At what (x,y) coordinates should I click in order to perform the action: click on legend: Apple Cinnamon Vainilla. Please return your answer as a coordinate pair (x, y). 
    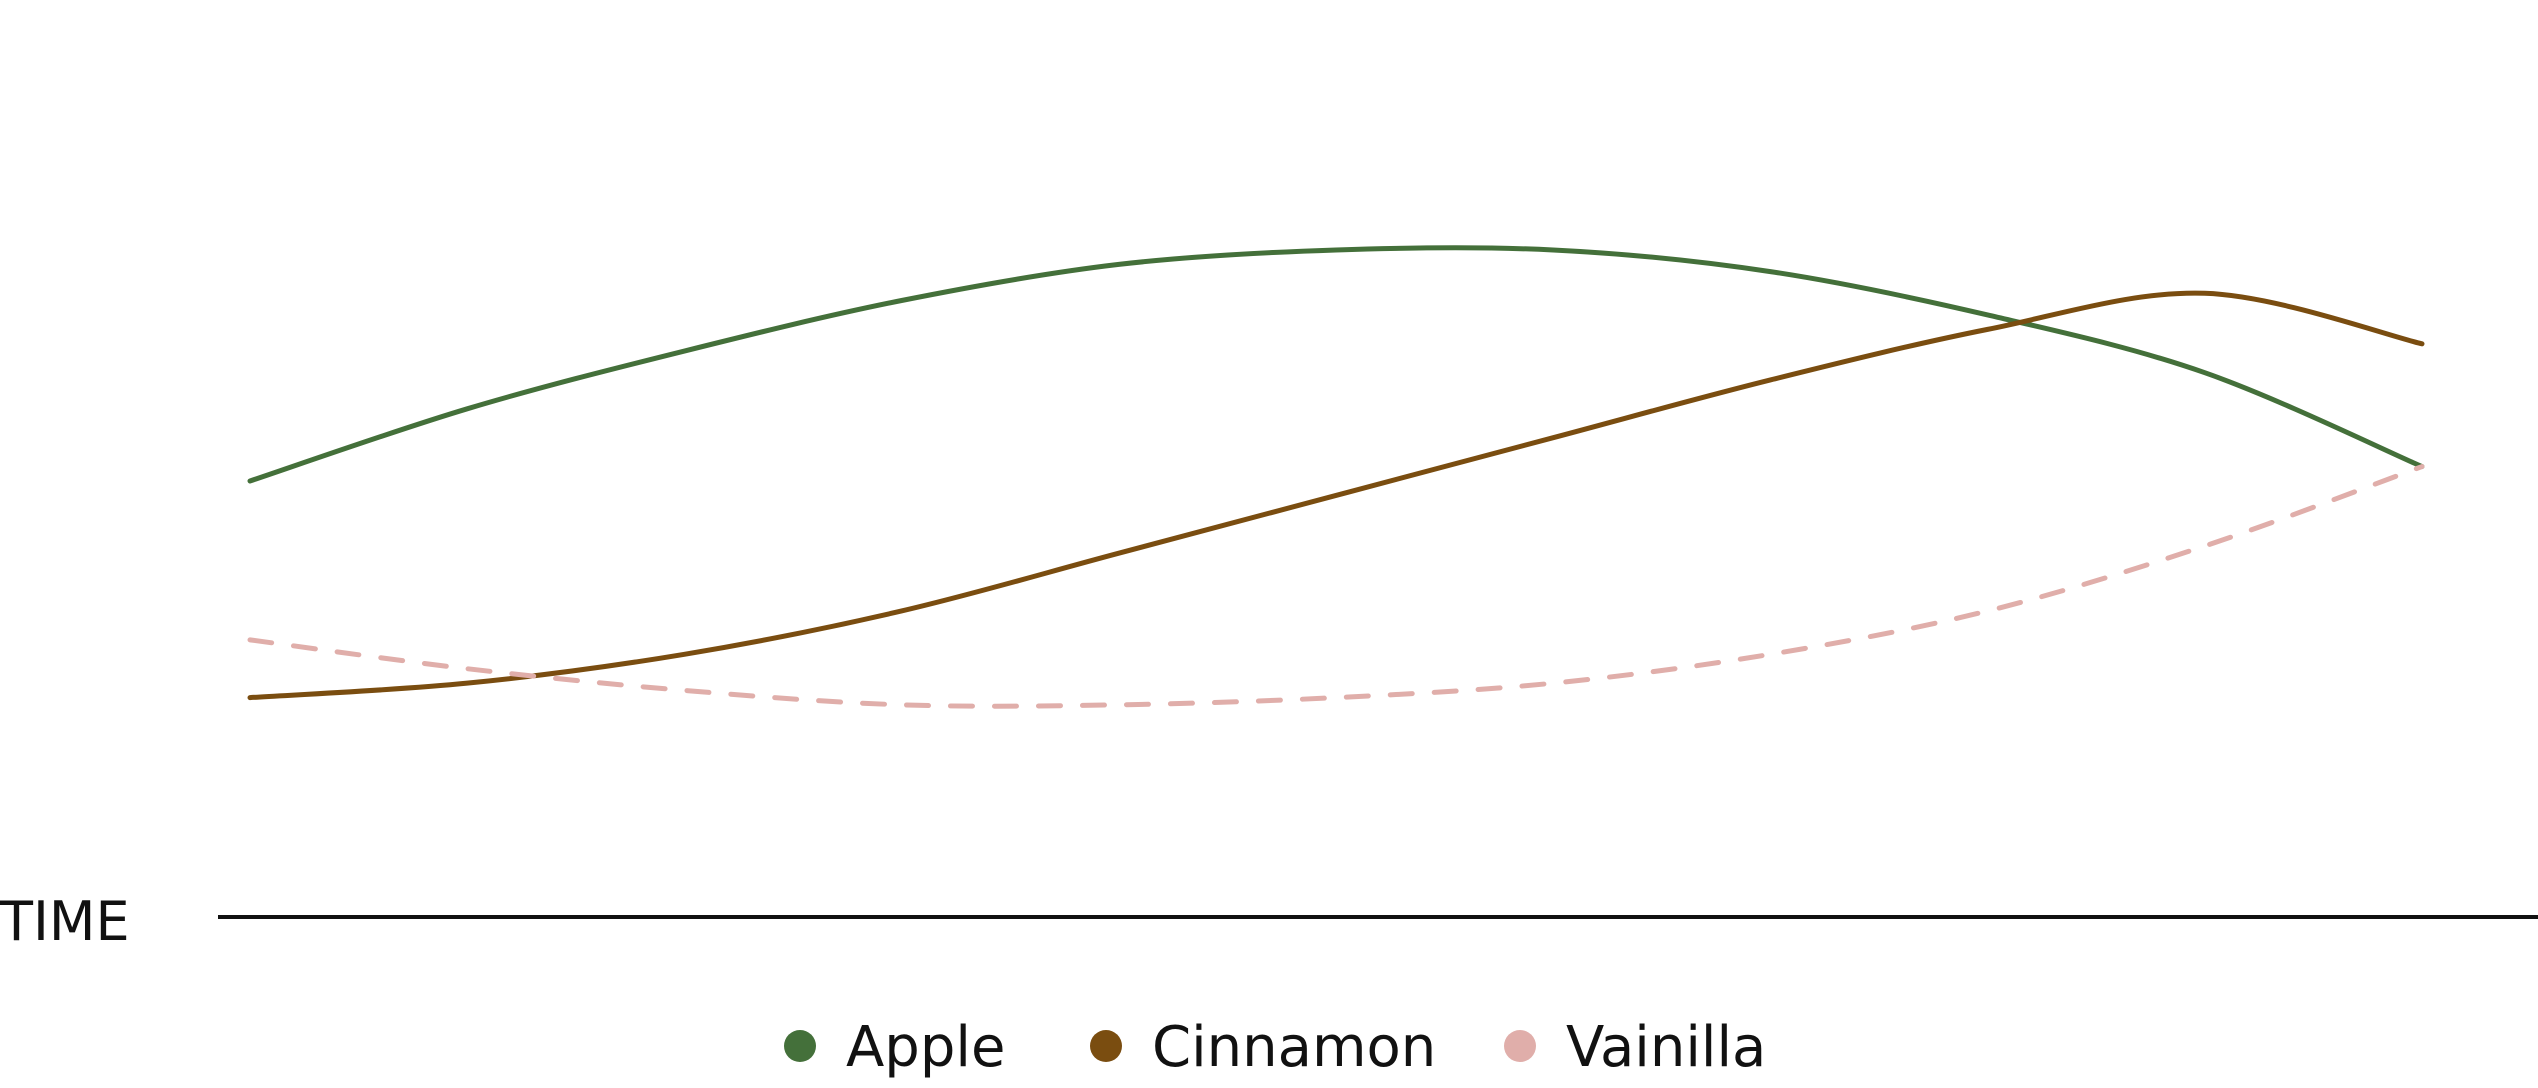
    Looking at the image, I should click on (1275, 1047).